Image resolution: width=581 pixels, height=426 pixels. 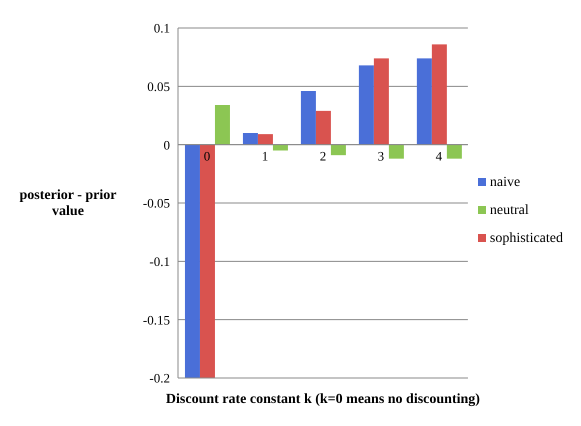 What do you see at coordinates (156, 203) in the screenshot?
I see `y-tick-label: -0.05` at bounding box center [156, 203].